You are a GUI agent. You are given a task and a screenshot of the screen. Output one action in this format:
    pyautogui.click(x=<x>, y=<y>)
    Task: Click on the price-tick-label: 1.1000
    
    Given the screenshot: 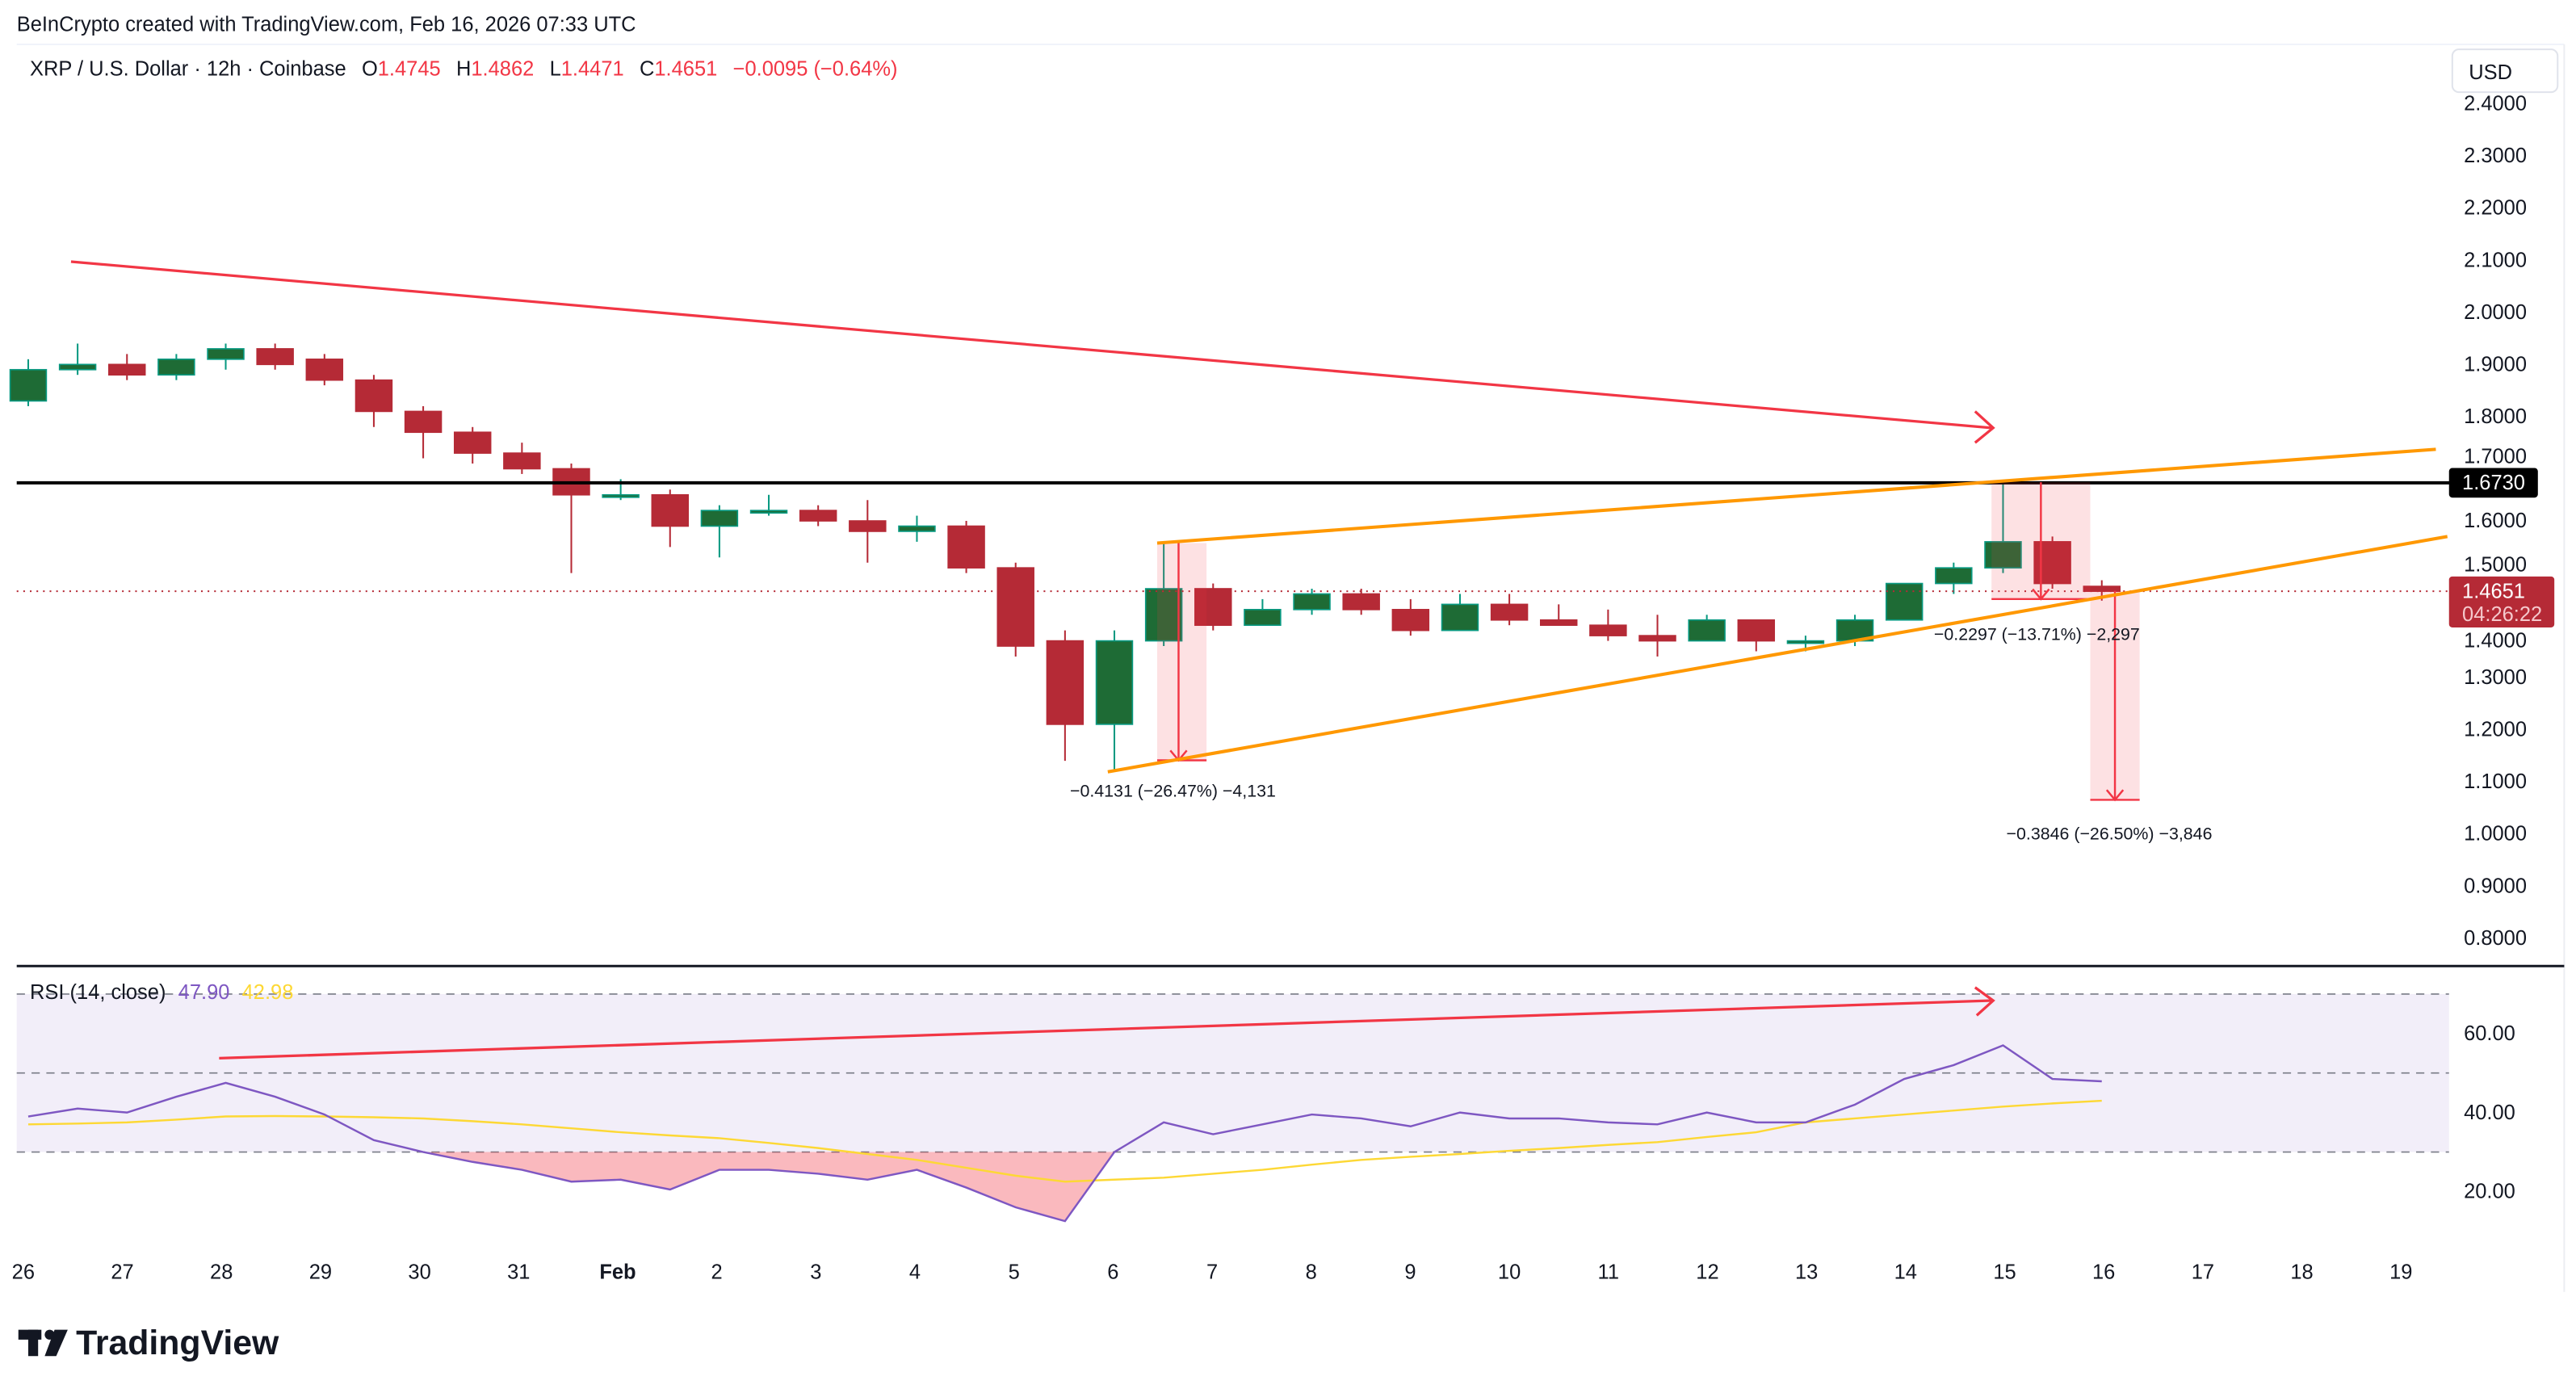 What is the action you would take?
    pyautogui.click(x=2495, y=782)
    